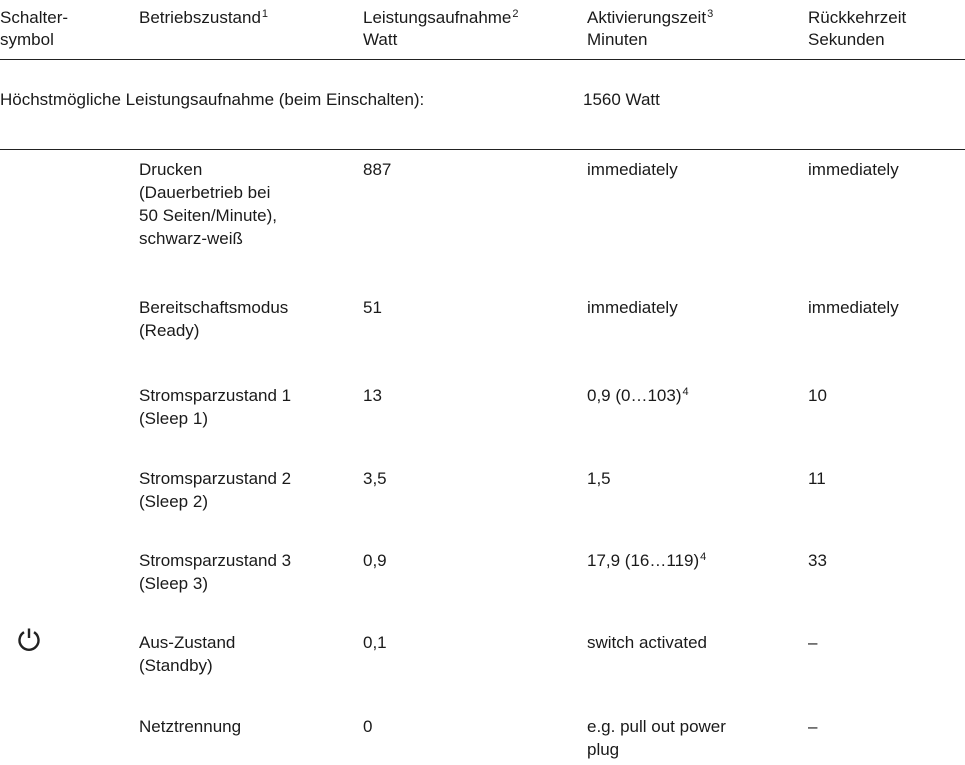 The width and height of the screenshot is (965, 765). What do you see at coordinates (647, 17) in the screenshot?
I see `header-activation-time-label: Aktivierungszeit` at bounding box center [647, 17].